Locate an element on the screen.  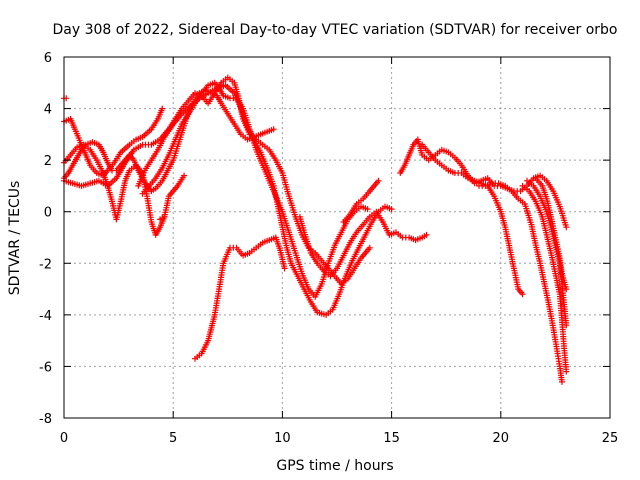
y-tick-label: 6 is located at coordinates (48, 58).